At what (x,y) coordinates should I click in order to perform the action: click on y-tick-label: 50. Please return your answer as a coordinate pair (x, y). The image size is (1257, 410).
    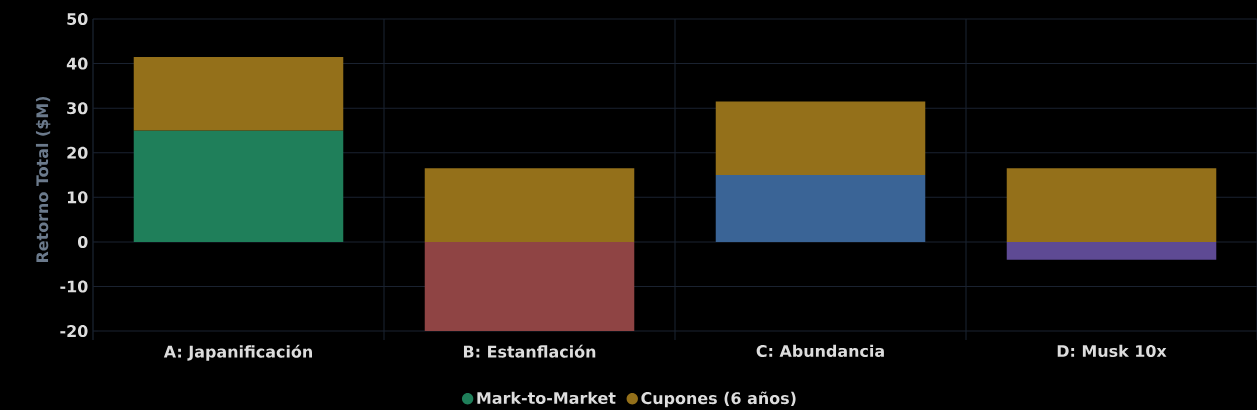
    Looking at the image, I should click on (77, 19).